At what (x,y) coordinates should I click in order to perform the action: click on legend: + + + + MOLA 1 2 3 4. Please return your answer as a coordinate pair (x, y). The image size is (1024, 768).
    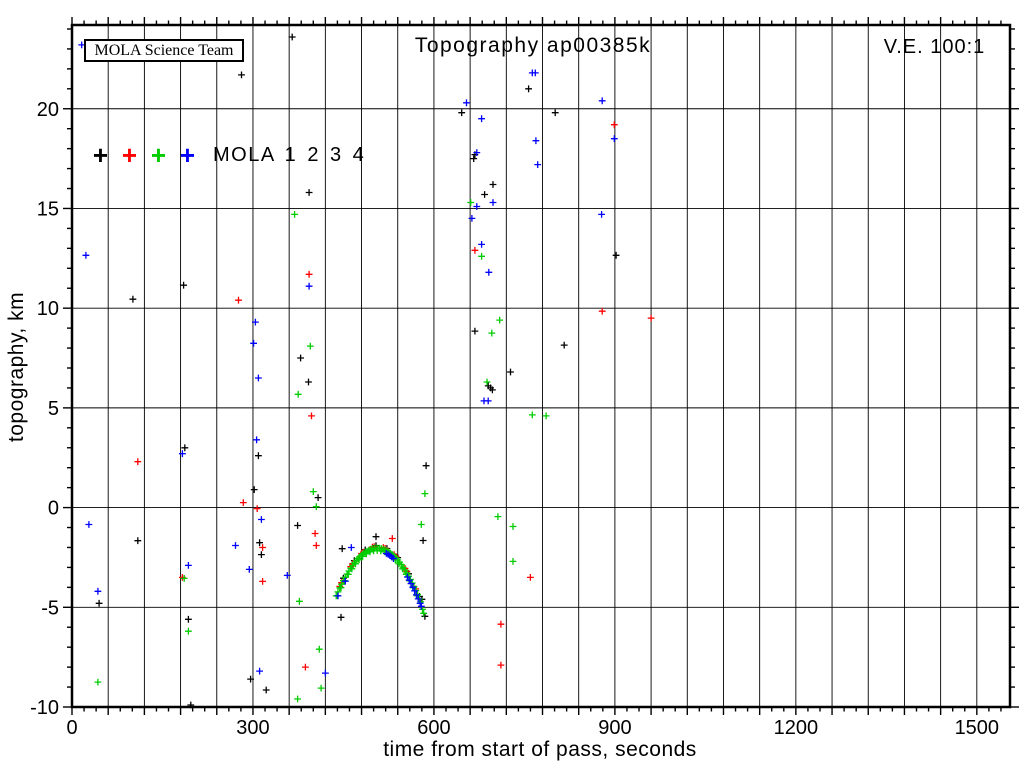
    Looking at the image, I should click on (225, 155).